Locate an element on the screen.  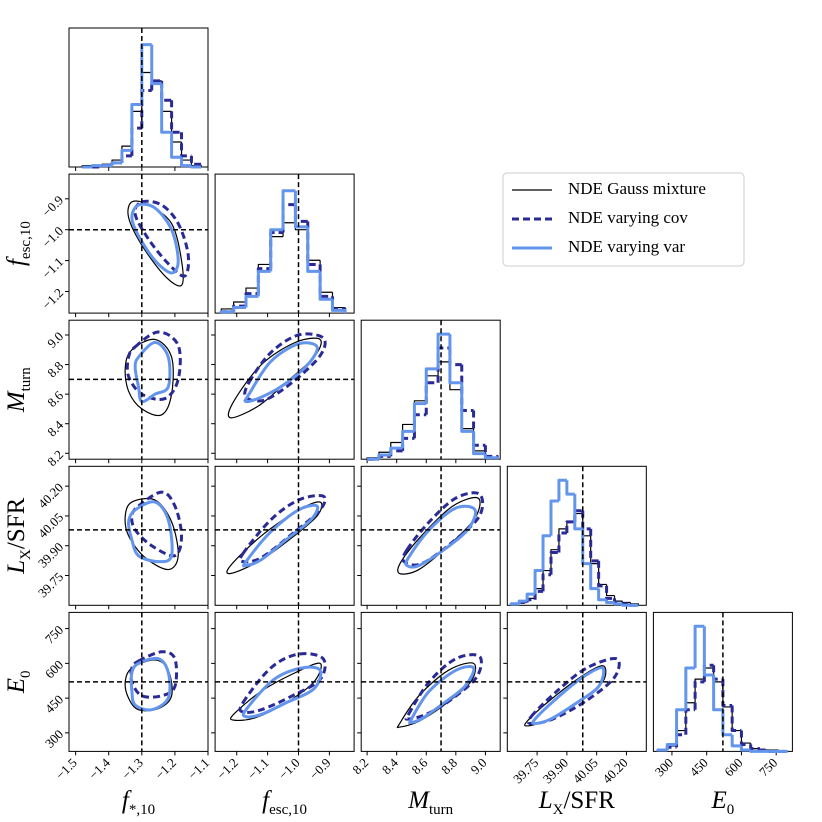
label-subscript: X is located at coordinates (558, 810).